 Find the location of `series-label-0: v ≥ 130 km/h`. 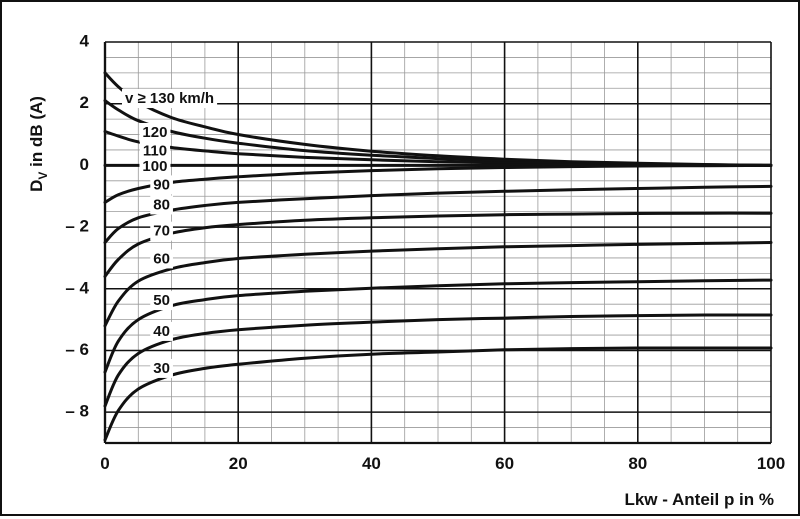

series-label-0: v ≥ 130 km/h is located at coordinates (169, 98).